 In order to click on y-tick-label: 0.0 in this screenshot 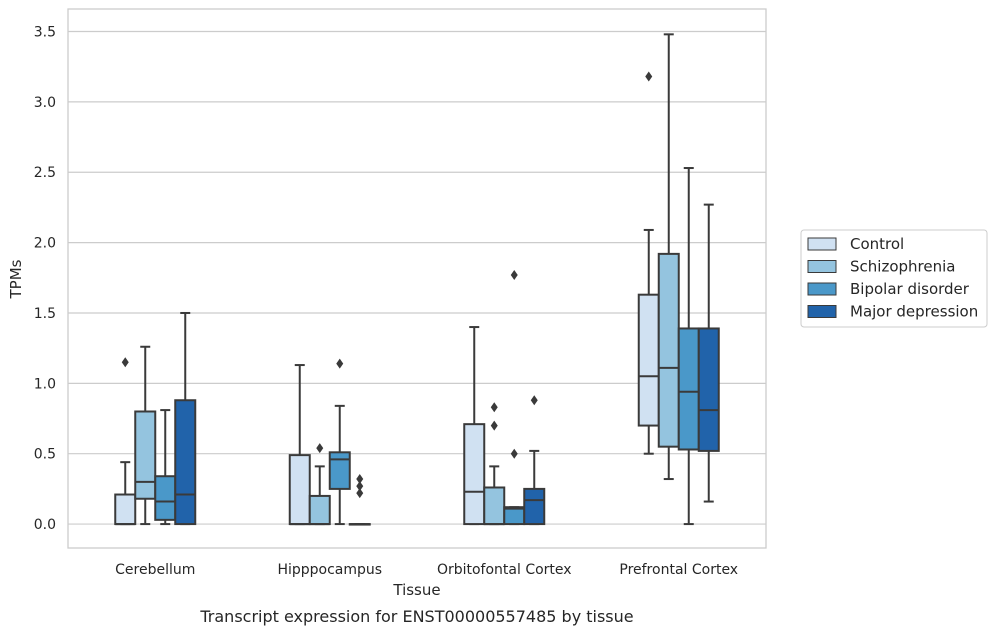, I will do `click(45, 525)`.